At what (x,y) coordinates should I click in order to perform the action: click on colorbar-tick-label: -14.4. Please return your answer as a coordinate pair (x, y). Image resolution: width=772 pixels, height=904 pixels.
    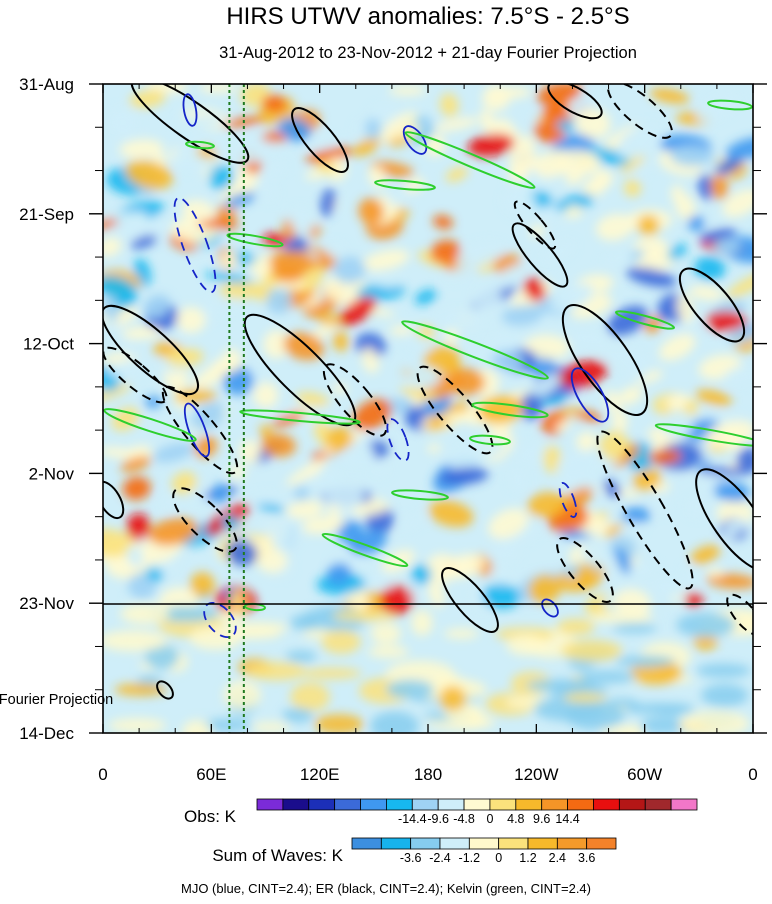
    Looking at the image, I should click on (412, 819).